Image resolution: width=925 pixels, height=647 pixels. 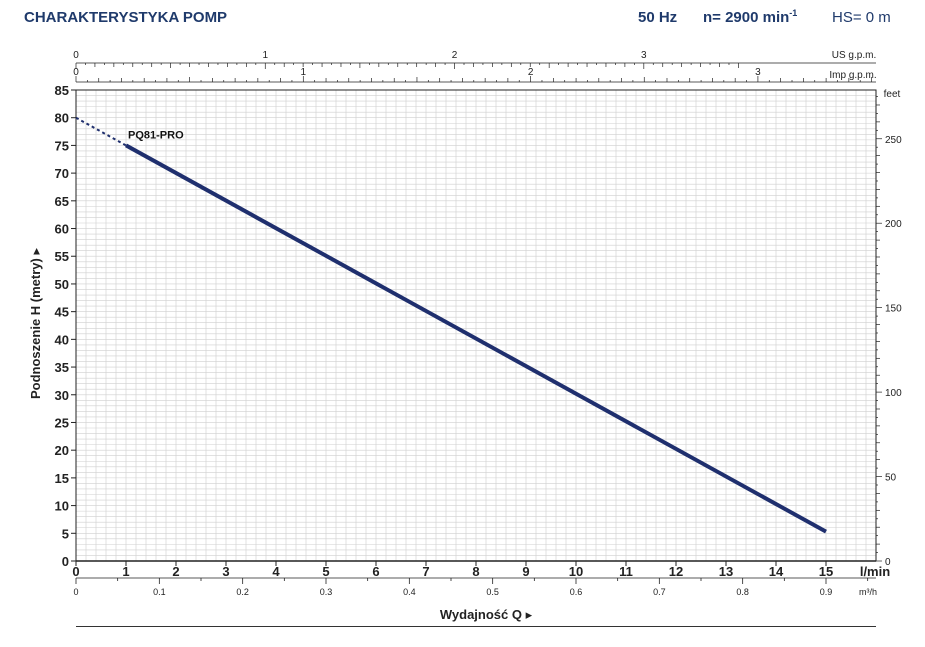 What do you see at coordinates (486, 614) in the screenshot?
I see `x-axis-label: Wydajność Q ▸` at bounding box center [486, 614].